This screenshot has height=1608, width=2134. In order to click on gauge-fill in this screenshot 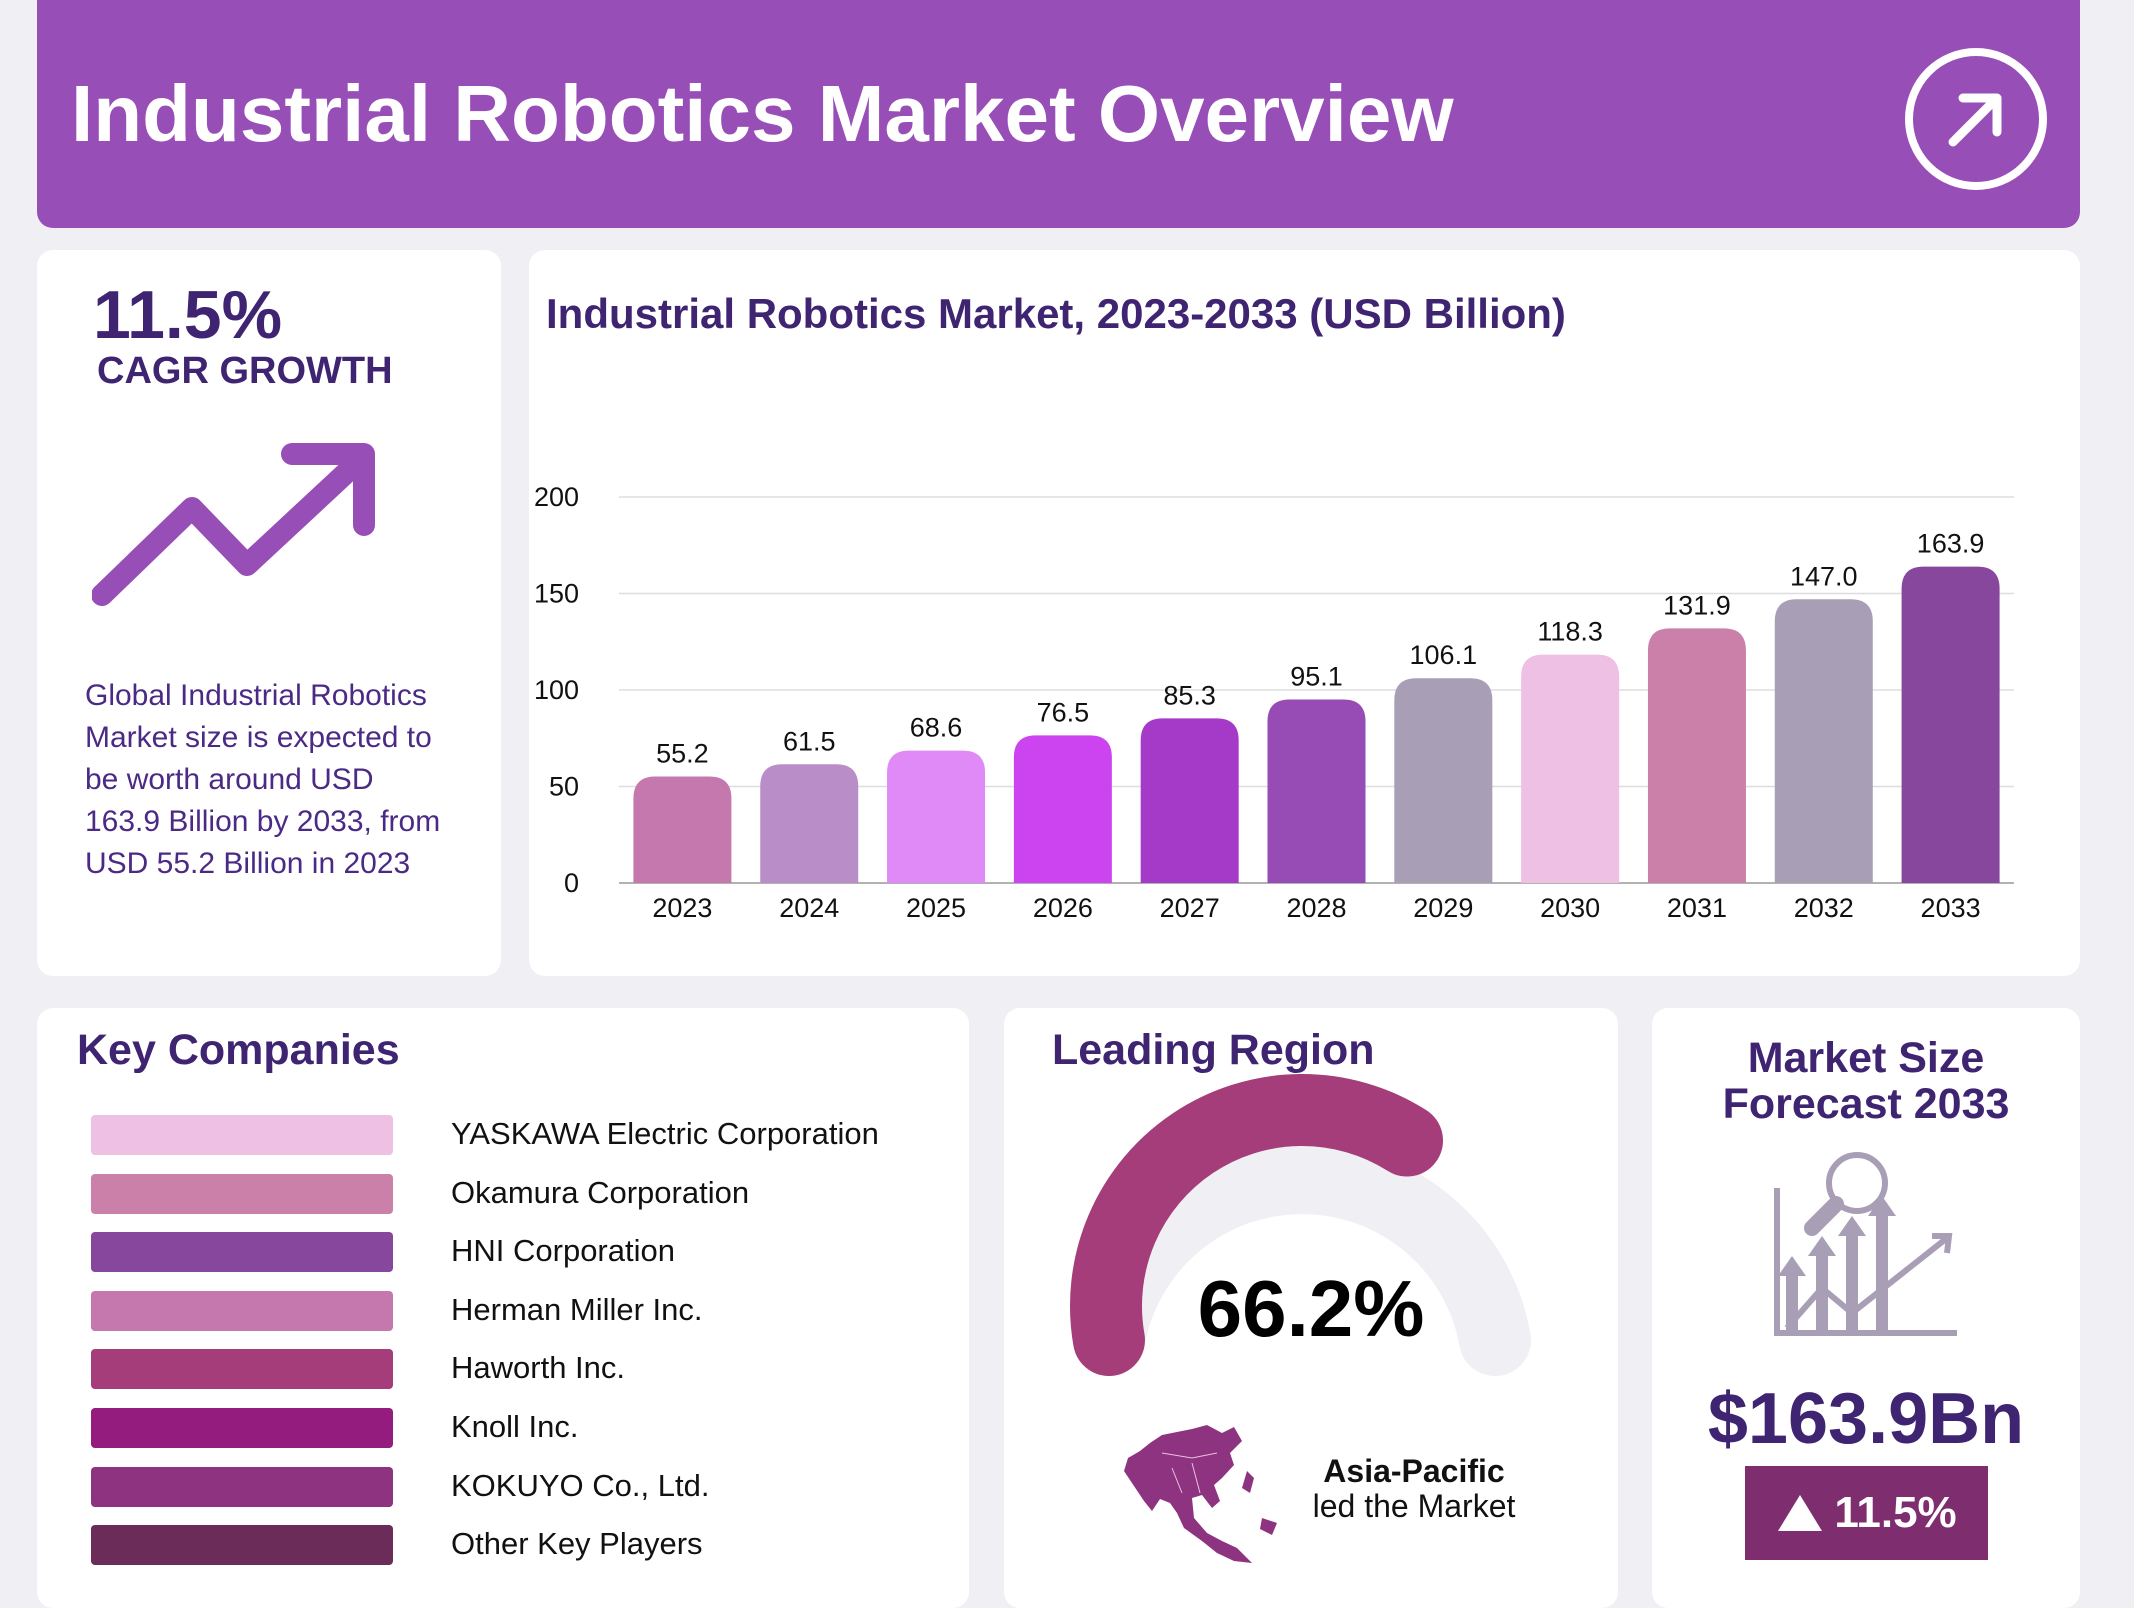, I will do `click(1257, 1225)`.